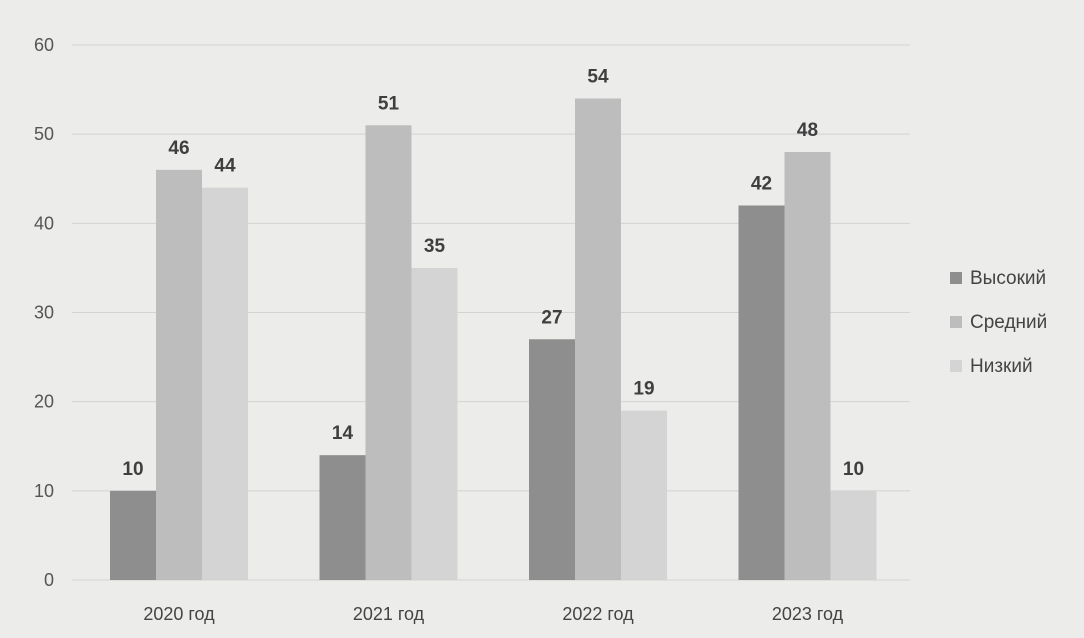 Image resolution: width=1084 pixels, height=638 pixels. What do you see at coordinates (1001, 366) in the screenshot?
I see `legend-label: Низкий` at bounding box center [1001, 366].